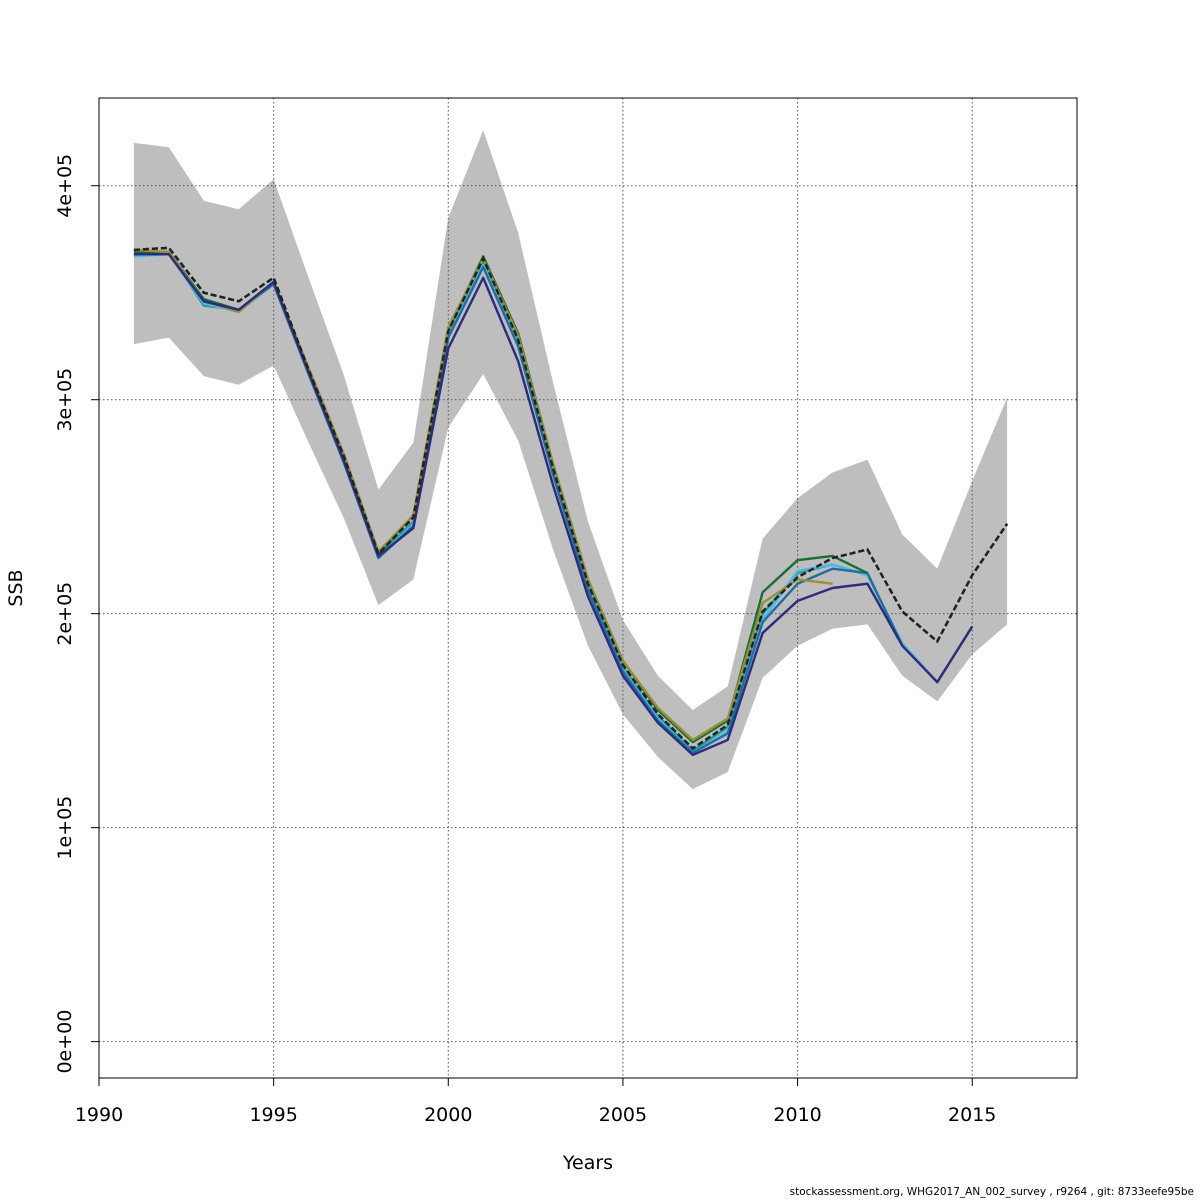 The width and height of the screenshot is (1200, 1200). Describe the element at coordinates (65, 186) in the screenshot. I see `y-tick-label: 4e+05` at that location.